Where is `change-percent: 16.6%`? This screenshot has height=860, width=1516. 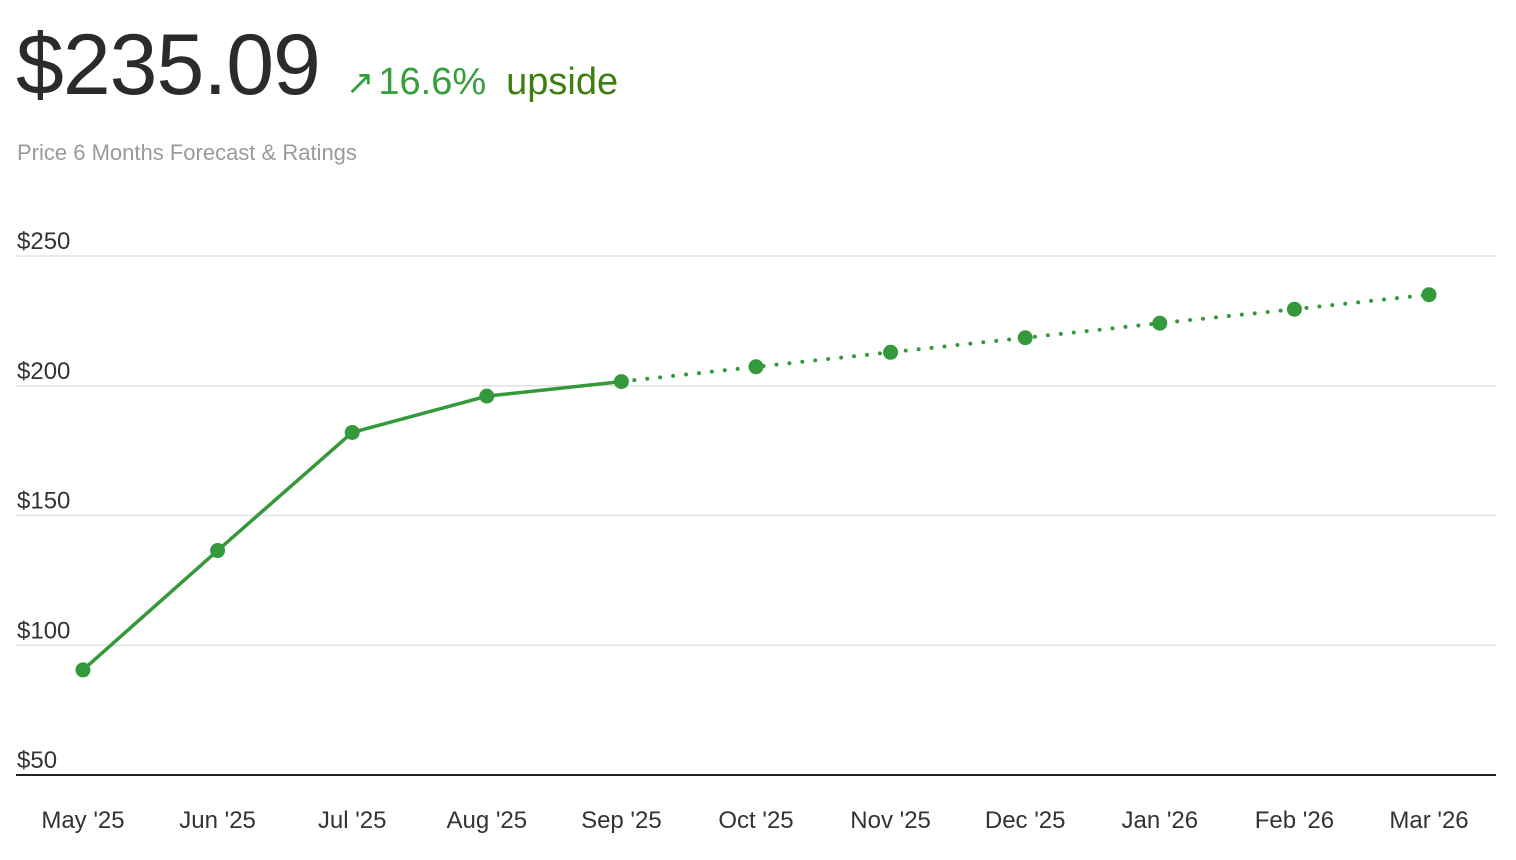
change-percent: 16.6% is located at coordinates (432, 82).